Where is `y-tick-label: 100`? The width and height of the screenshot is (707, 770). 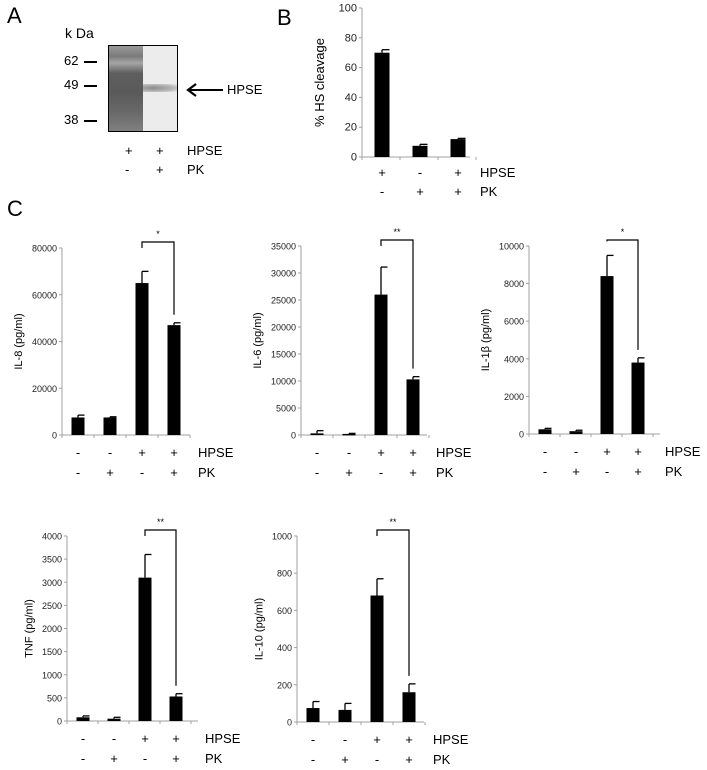
y-tick-label: 100 is located at coordinates (348, 9).